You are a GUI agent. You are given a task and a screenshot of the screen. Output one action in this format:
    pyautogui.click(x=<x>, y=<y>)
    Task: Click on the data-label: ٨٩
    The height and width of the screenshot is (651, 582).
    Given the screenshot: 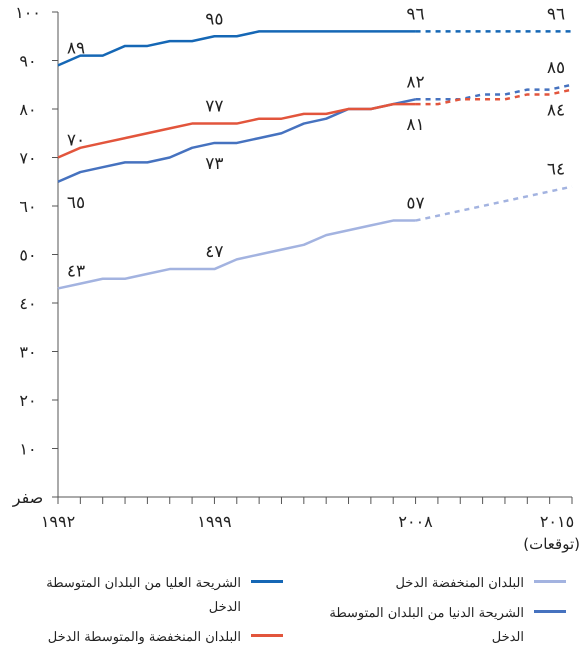 What is the action you would take?
    pyautogui.click(x=76, y=48)
    